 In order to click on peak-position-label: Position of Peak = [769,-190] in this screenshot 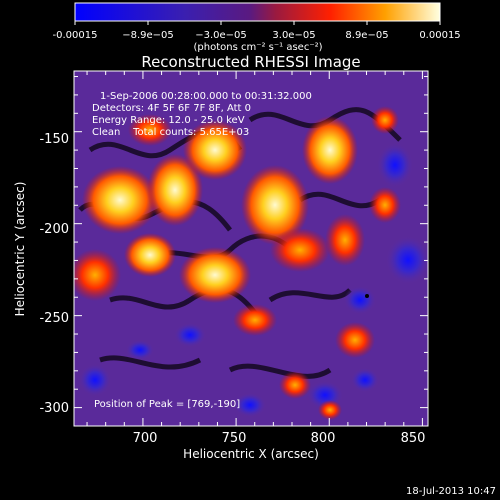, I will do `click(167, 404)`.